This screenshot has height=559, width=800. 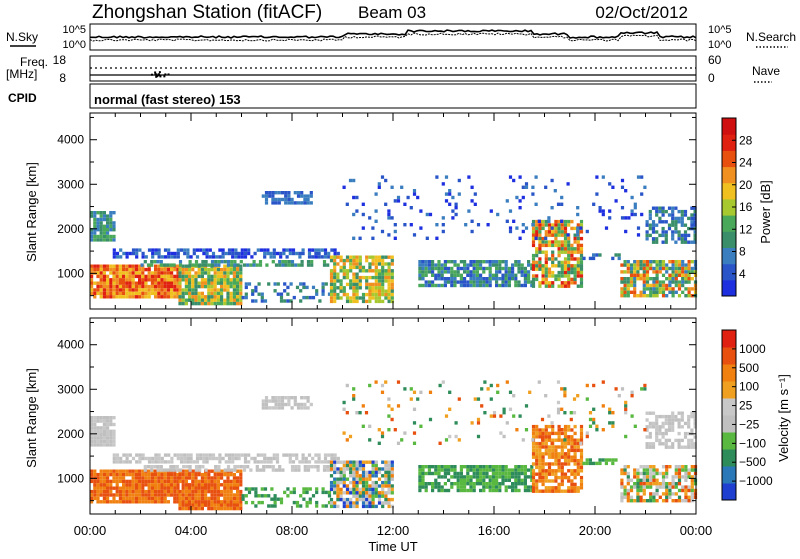 I want to click on cpid-value: normal (fast stereo) 153, so click(x=167, y=99).